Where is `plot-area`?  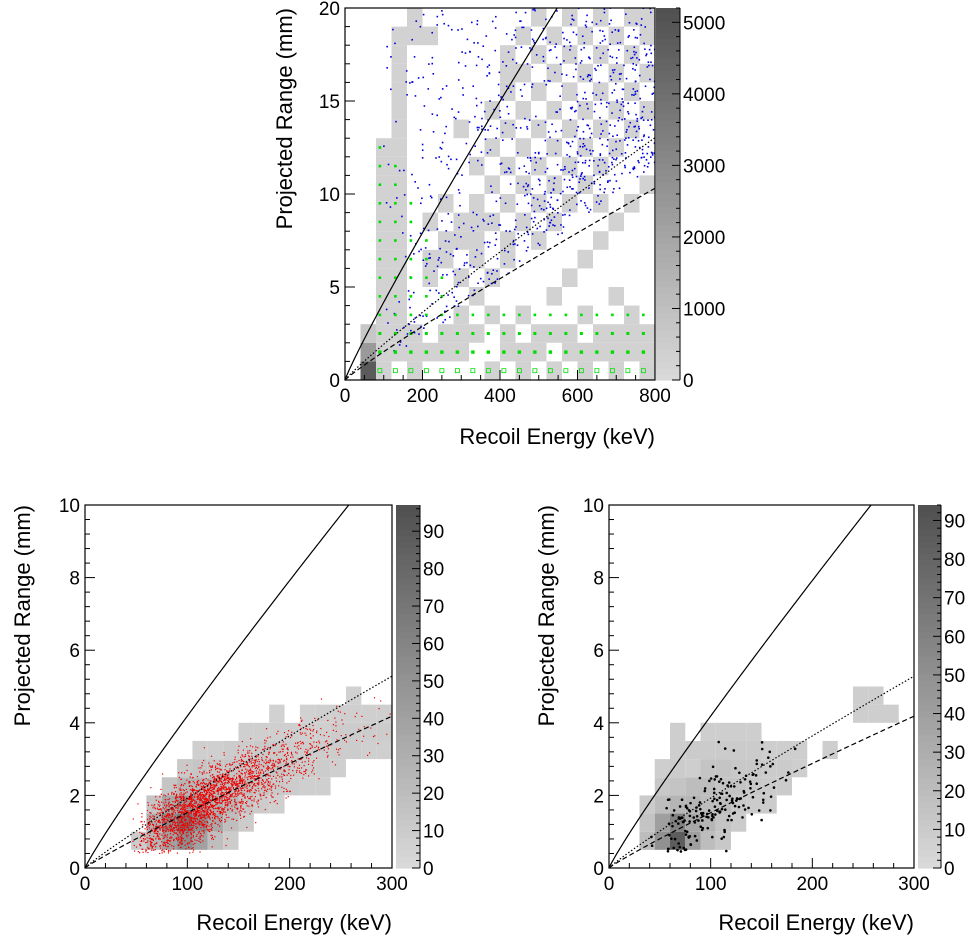
plot-area is located at coordinates (238, 686).